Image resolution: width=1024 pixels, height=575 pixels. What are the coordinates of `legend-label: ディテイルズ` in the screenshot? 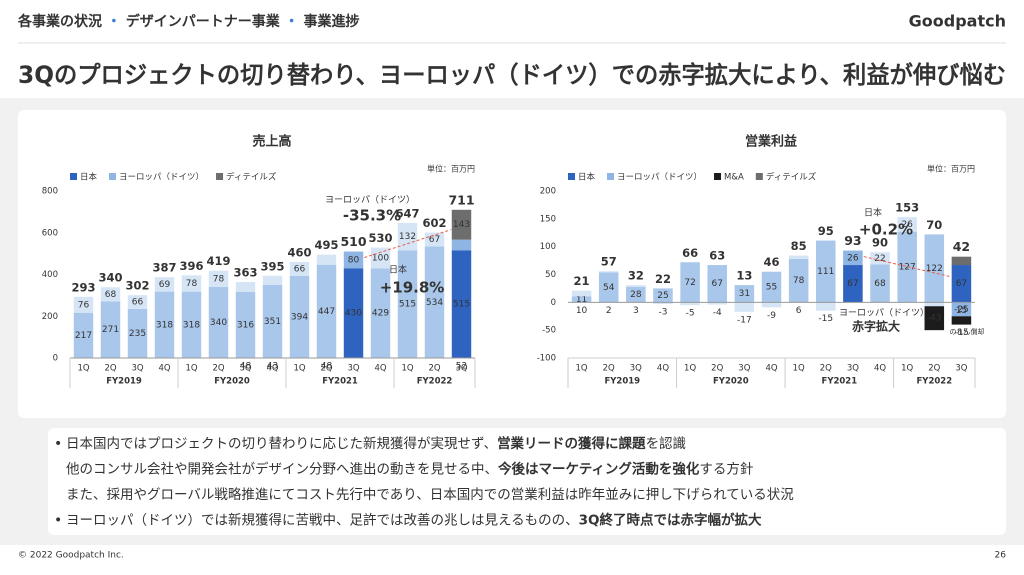 It's located at (791, 177).